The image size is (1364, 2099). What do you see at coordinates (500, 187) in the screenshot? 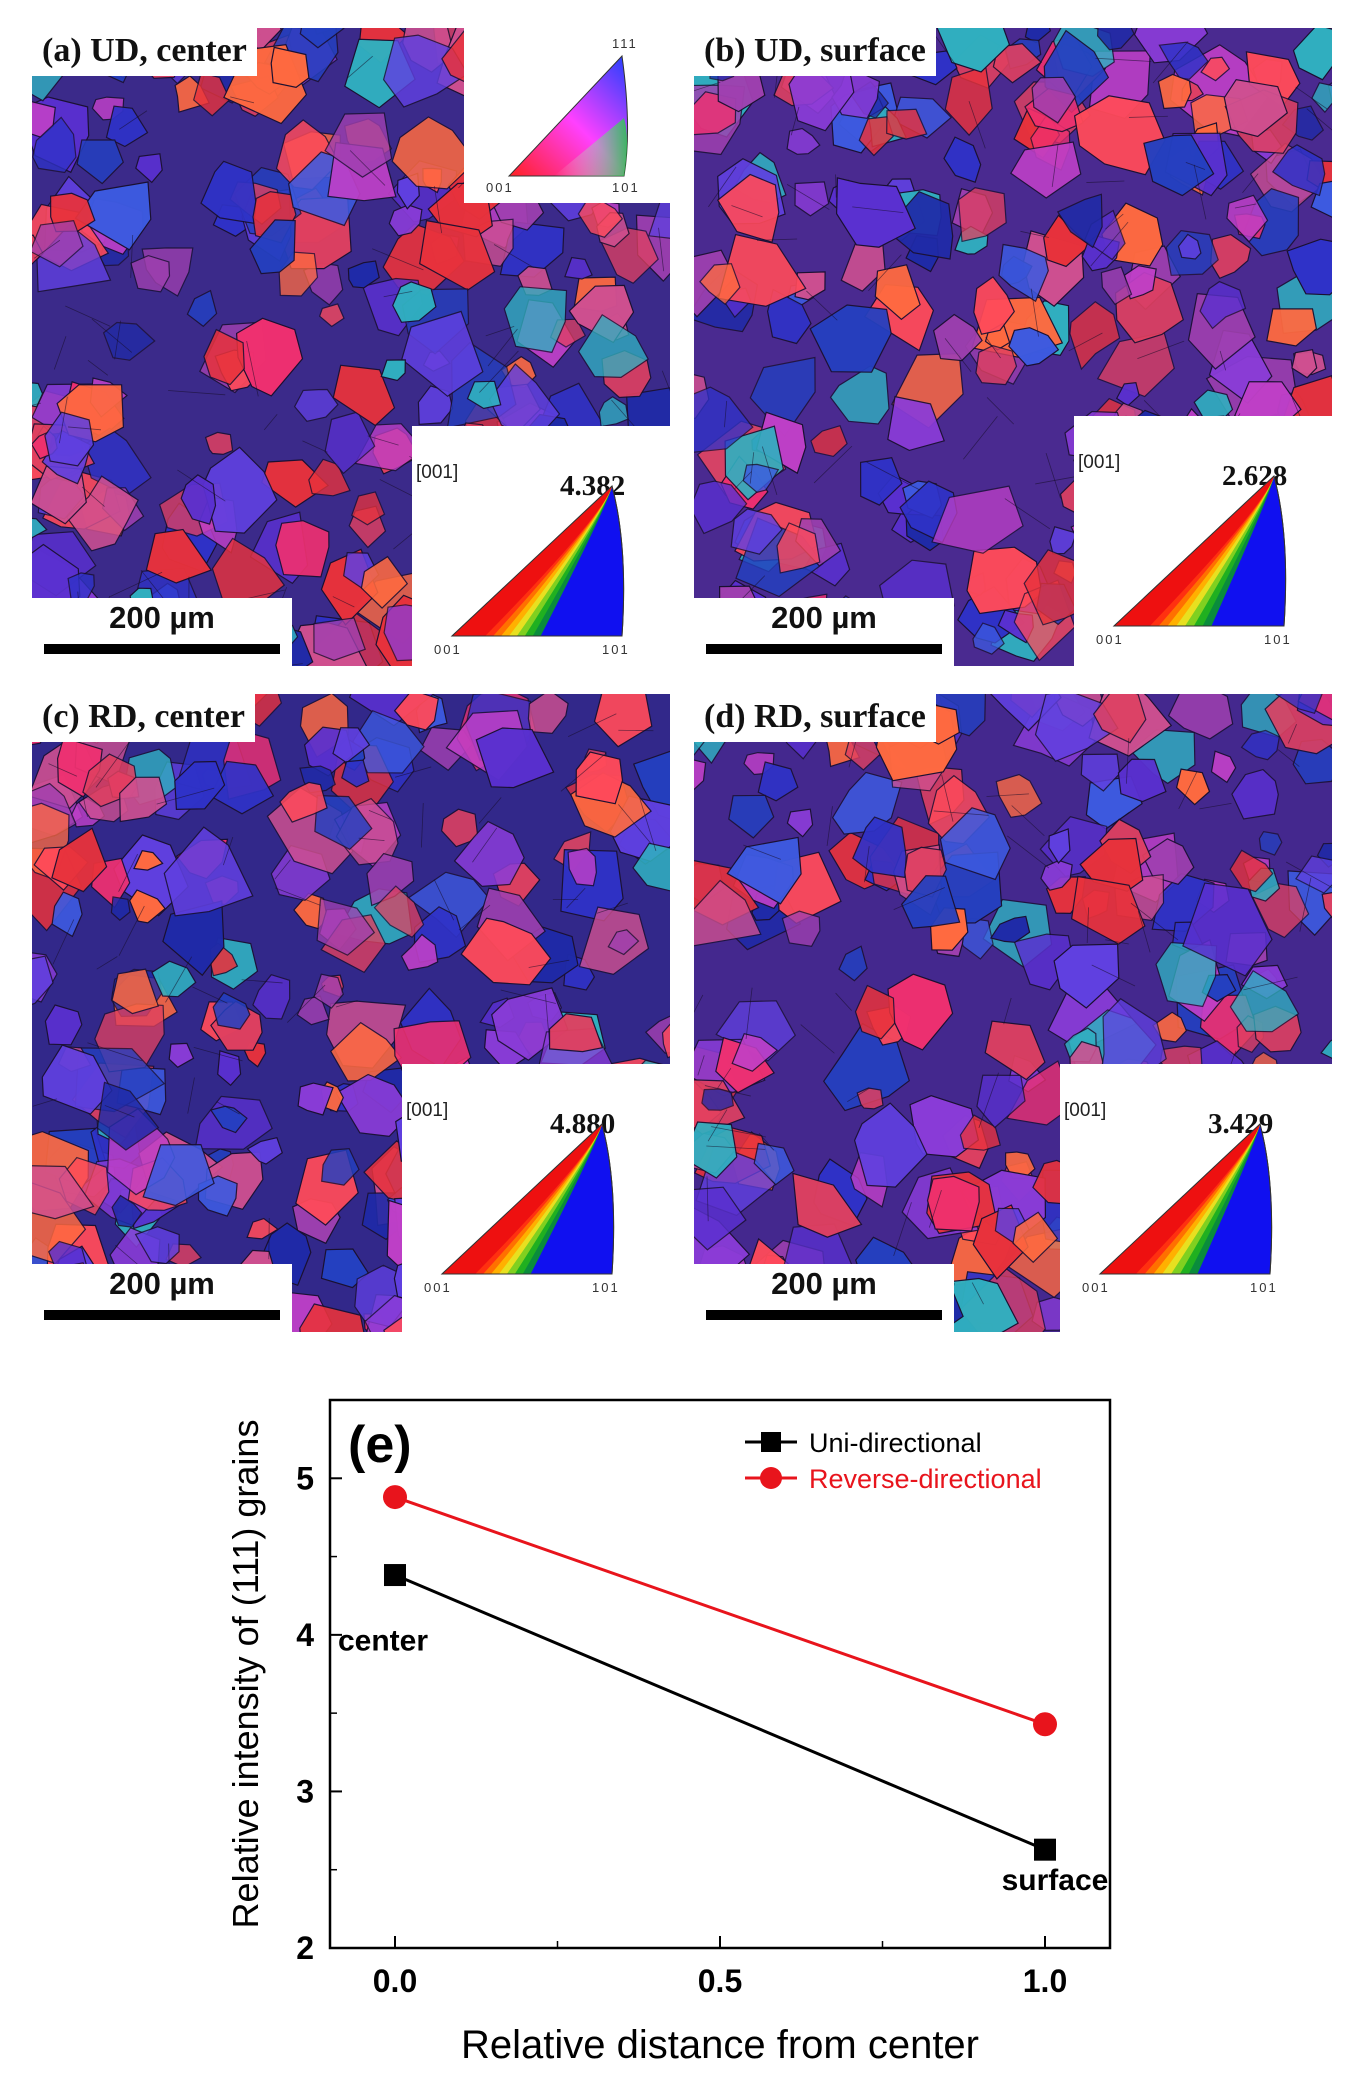
I see `ipf-key-left-label: 001` at bounding box center [500, 187].